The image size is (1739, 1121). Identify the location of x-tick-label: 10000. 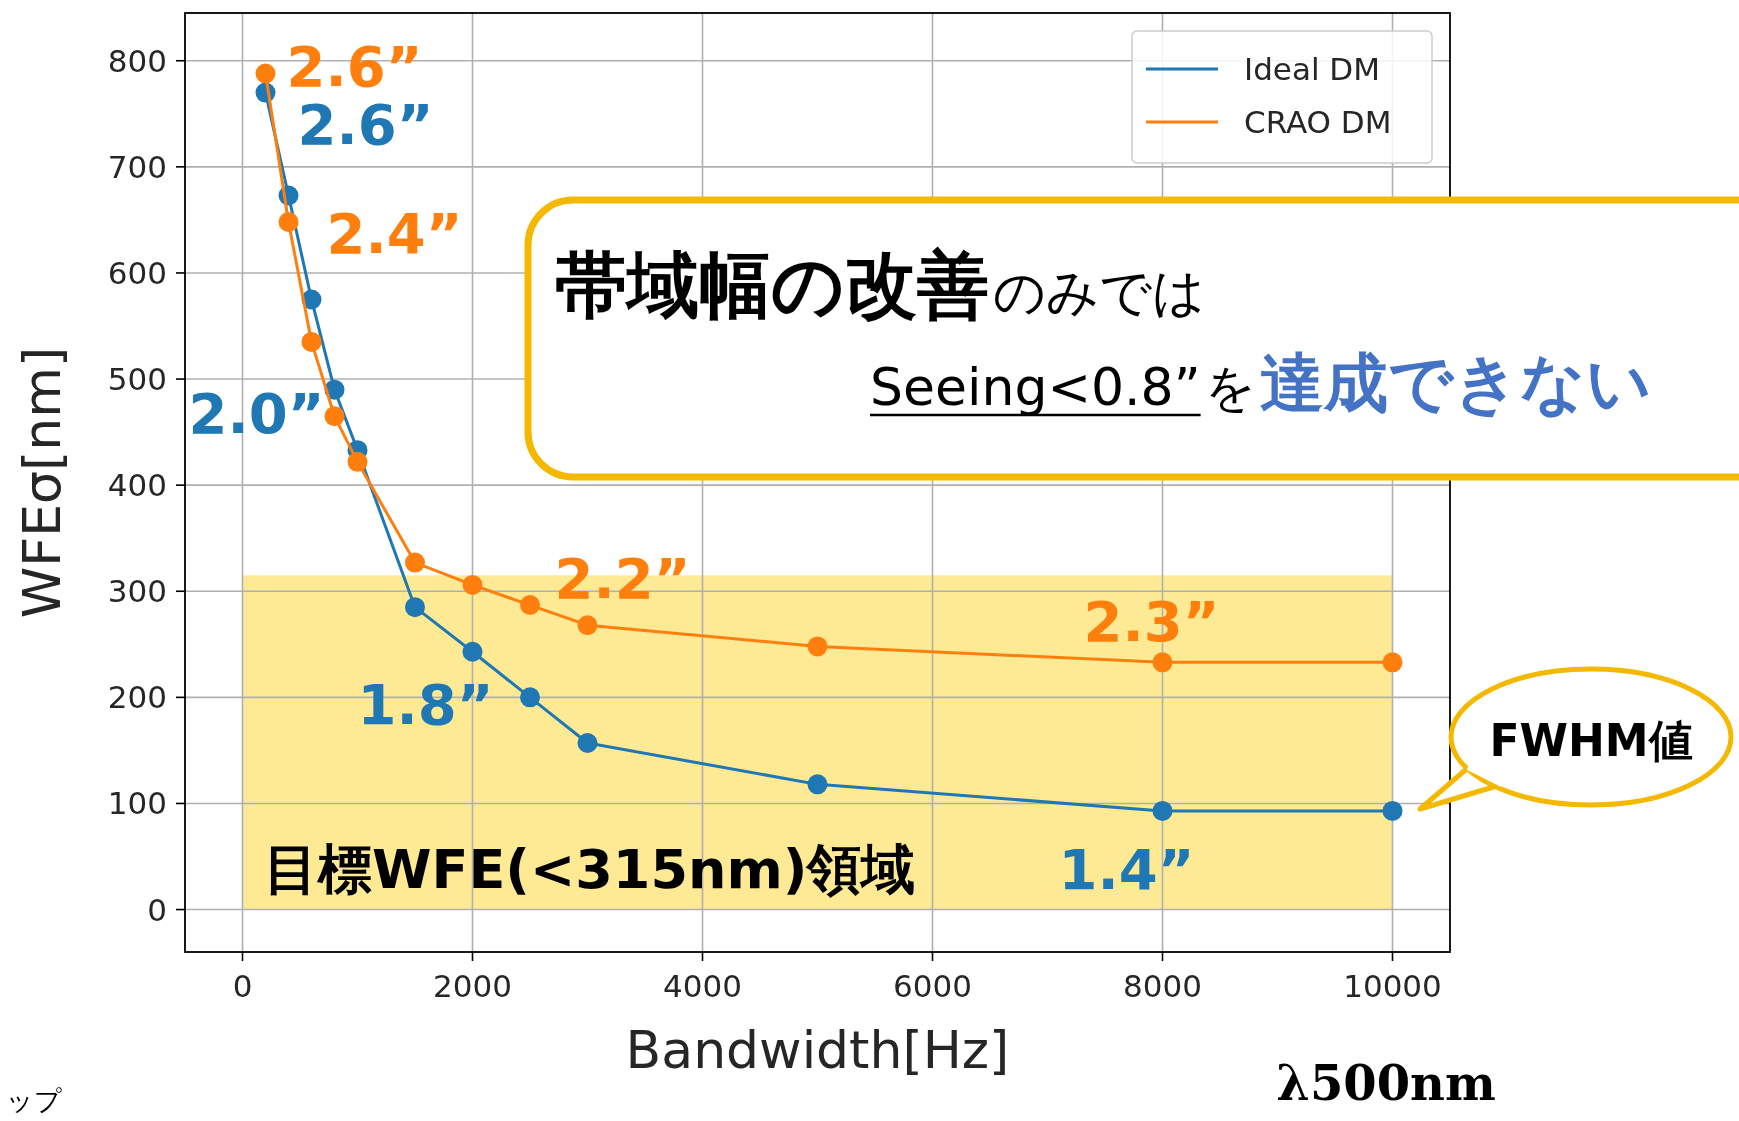
(1392, 986).